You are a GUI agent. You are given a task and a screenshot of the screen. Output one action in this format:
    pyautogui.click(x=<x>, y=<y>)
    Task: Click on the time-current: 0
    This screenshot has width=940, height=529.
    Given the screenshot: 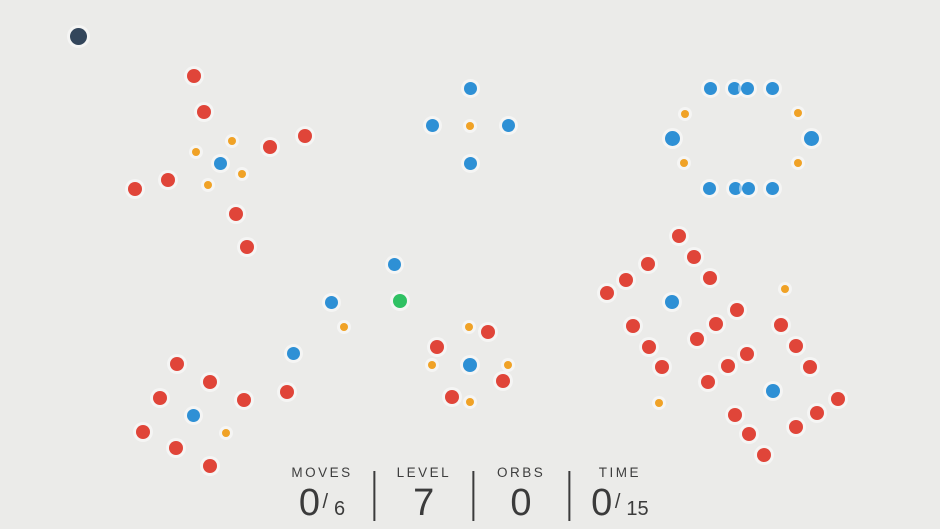 What is the action you would take?
    pyautogui.click(x=602, y=503)
    